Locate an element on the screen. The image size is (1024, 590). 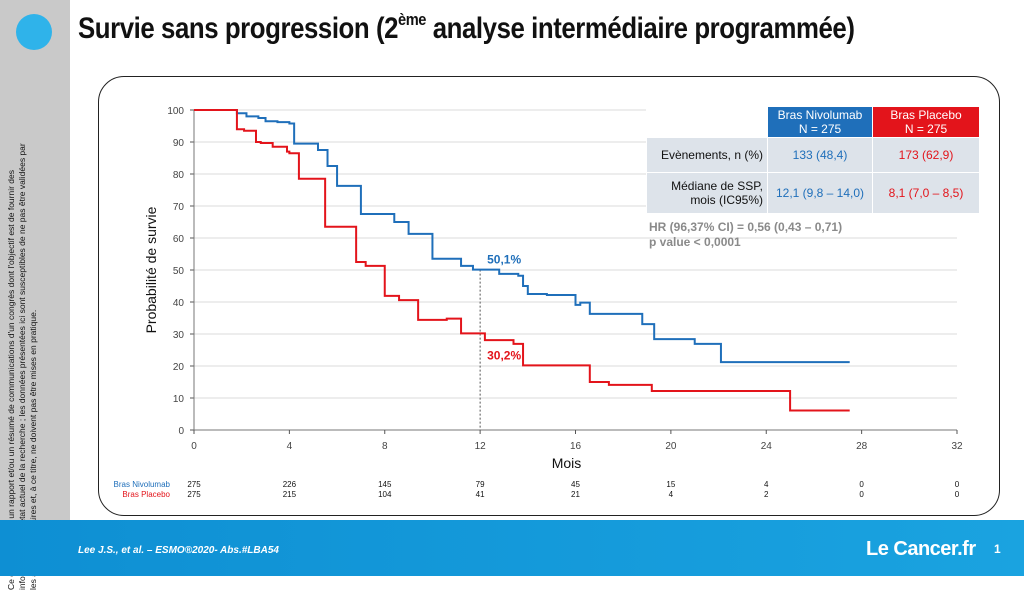
y-tick-label: 80 is located at coordinates (179, 175).